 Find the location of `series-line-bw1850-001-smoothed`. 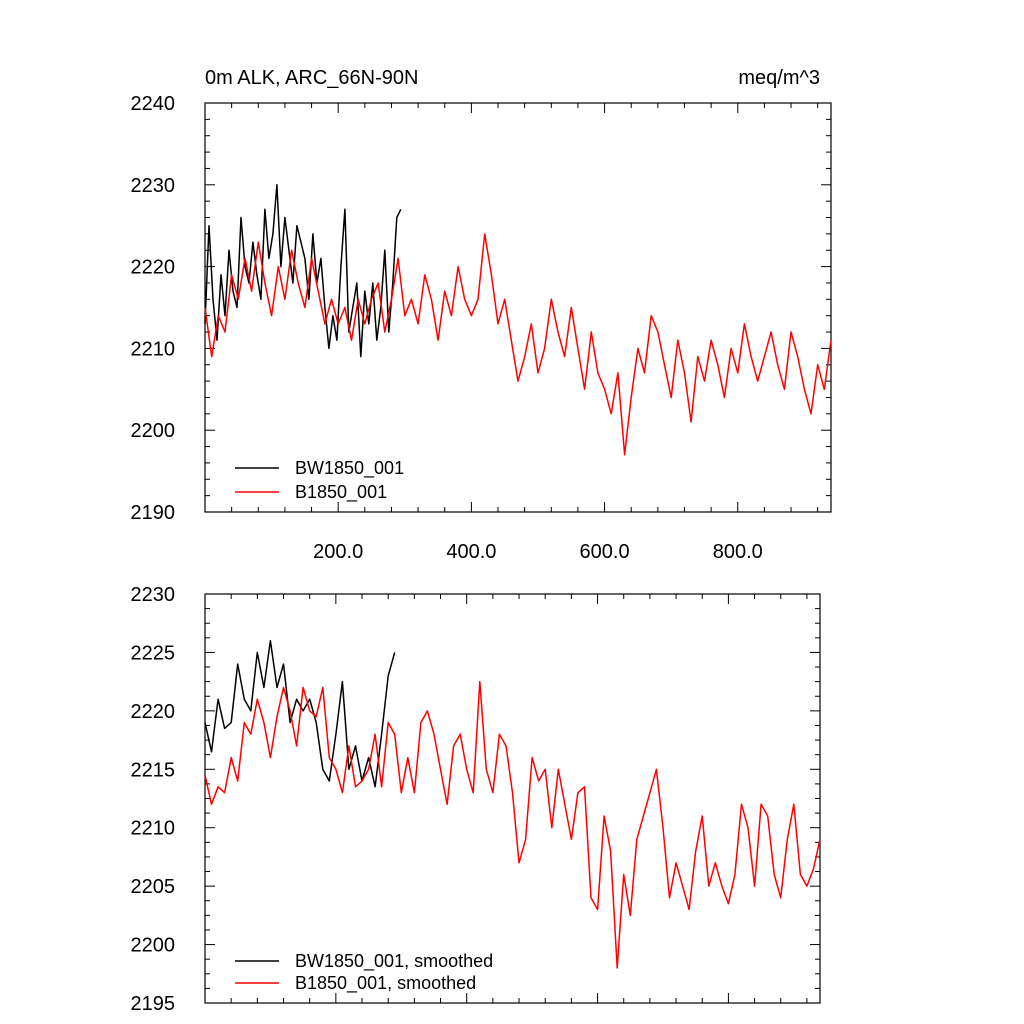

series-line-bw1850-001-smoothed is located at coordinates (300, 713).